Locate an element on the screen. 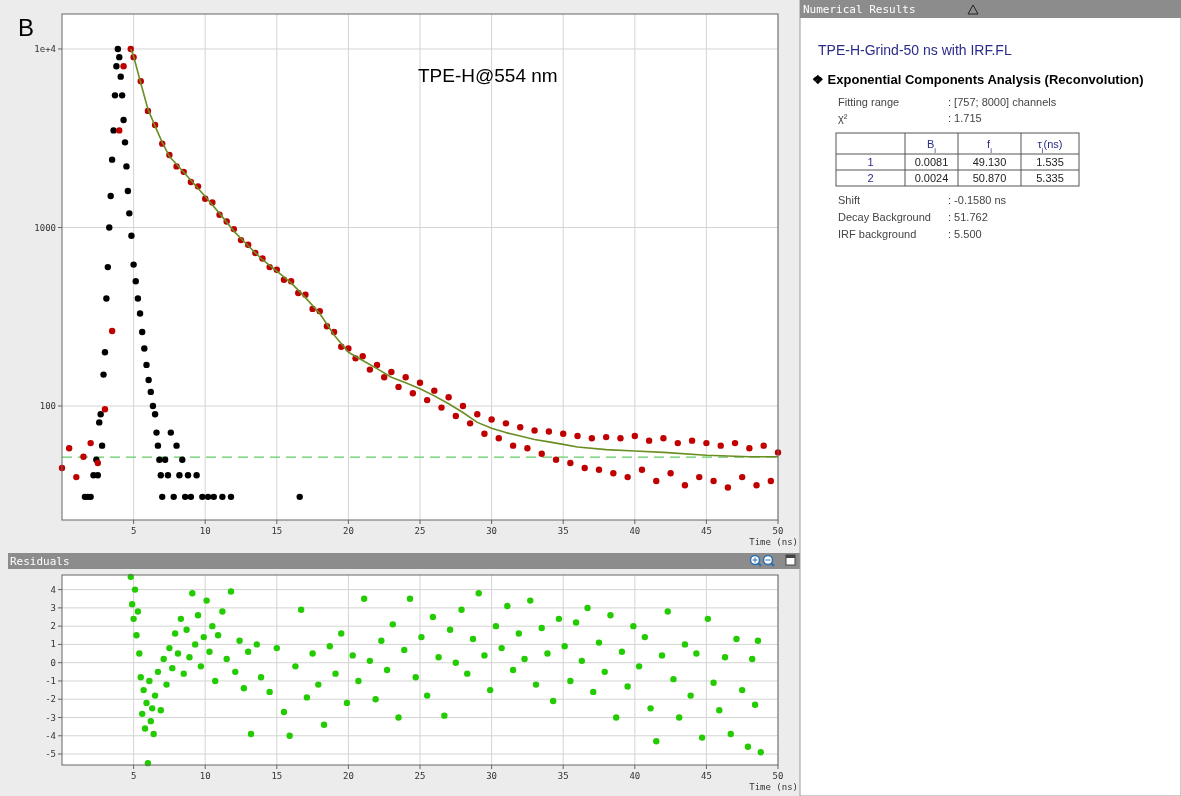 This screenshot has width=1181, height=796. text: 50.870 is located at coordinates (989, 178).